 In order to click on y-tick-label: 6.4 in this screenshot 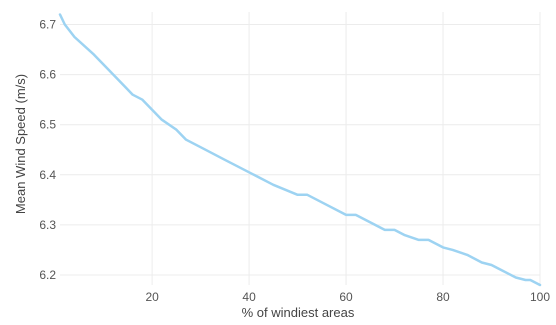, I will do `click(47, 175)`.